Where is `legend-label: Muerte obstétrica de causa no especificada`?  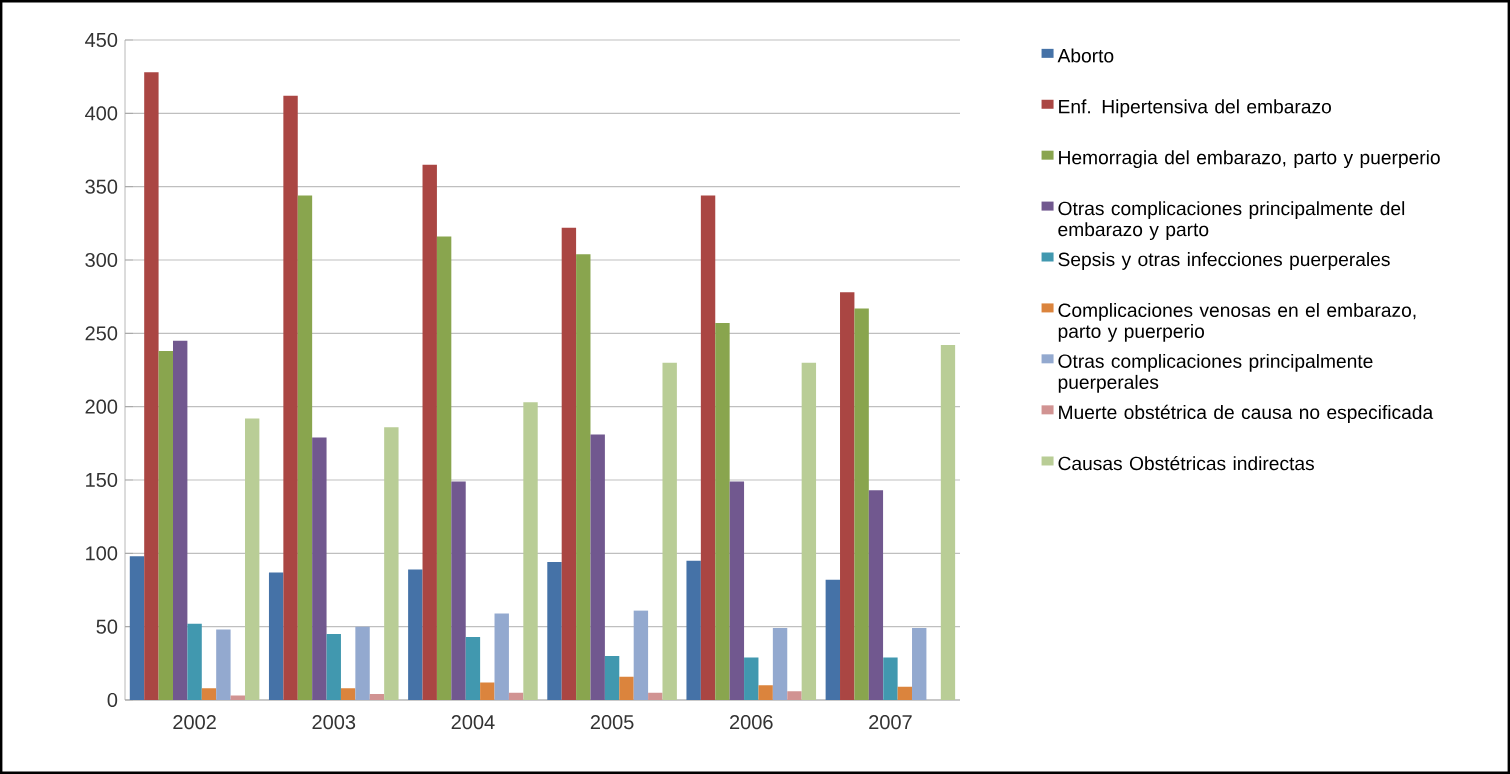 legend-label: Muerte obstétrica de causa no especificada is located at coordinates (1246, 413).